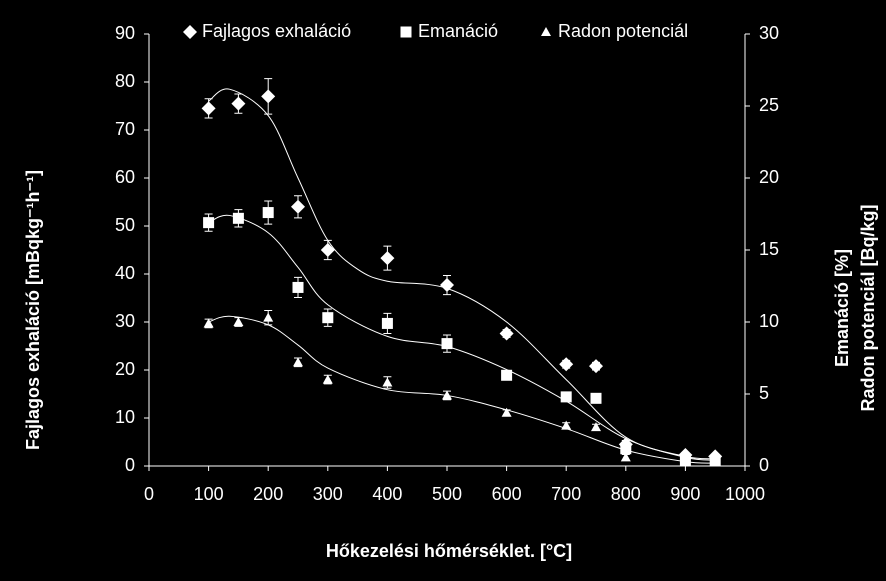 The image size is (886, 581). I want to click on y2-tick-label: 30, so click(769, 33).